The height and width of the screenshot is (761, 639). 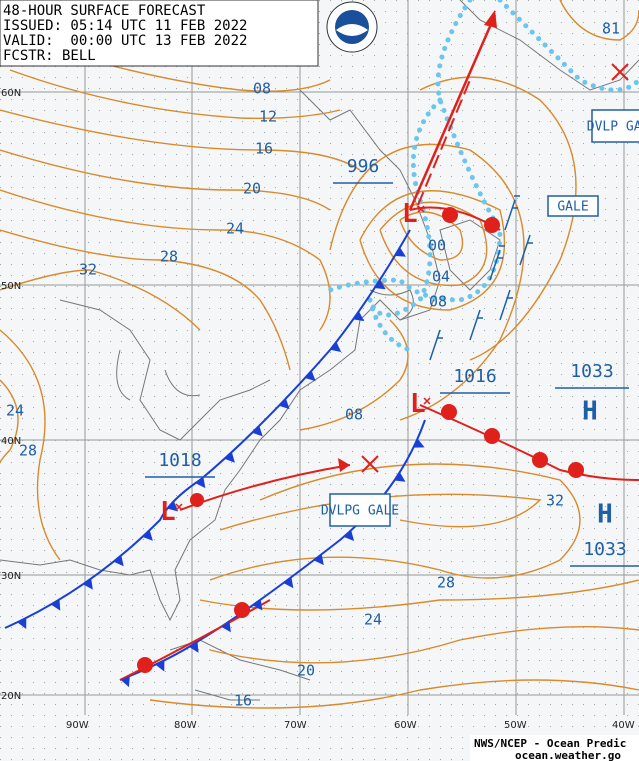 I want to click on header-title: 48-HOUR SURFACE FORECAST, so click(x=104, y=11).